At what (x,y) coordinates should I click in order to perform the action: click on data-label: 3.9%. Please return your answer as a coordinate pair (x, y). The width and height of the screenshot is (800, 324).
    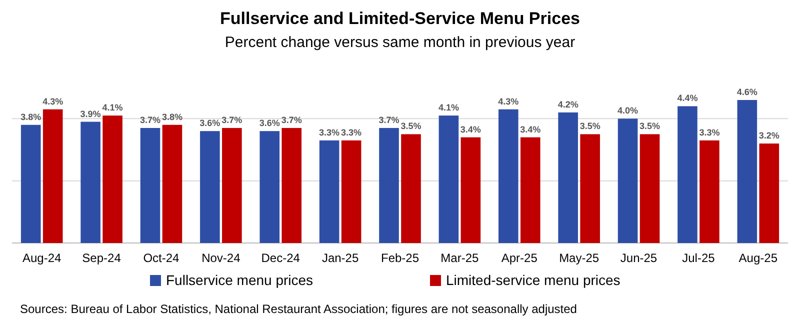
    Looking at the image, I should click on (90, 113).